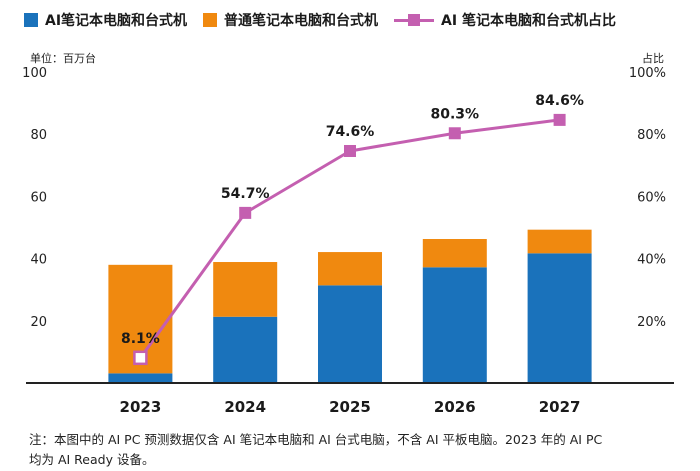 This screenshot has width=700, height=471. I want to click on bar-ai-2024, so click(245, 349).